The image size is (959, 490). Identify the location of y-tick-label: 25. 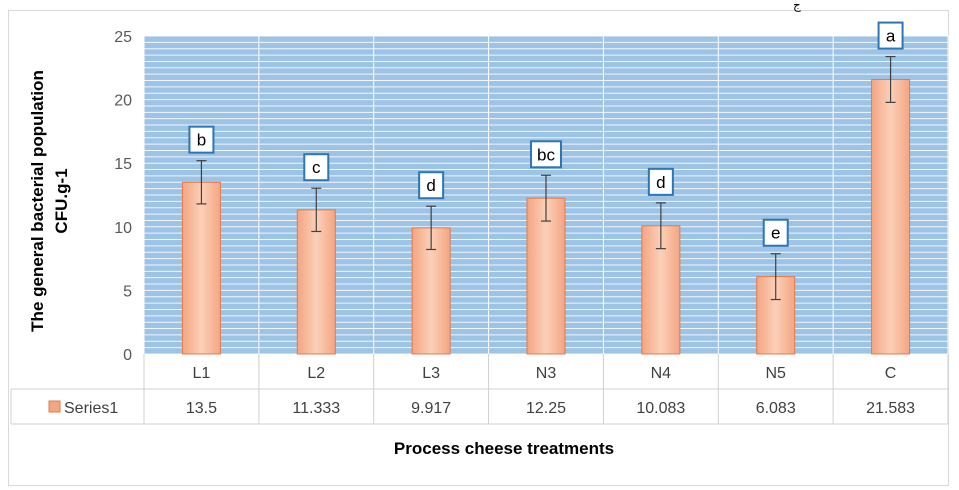
(123, 37).